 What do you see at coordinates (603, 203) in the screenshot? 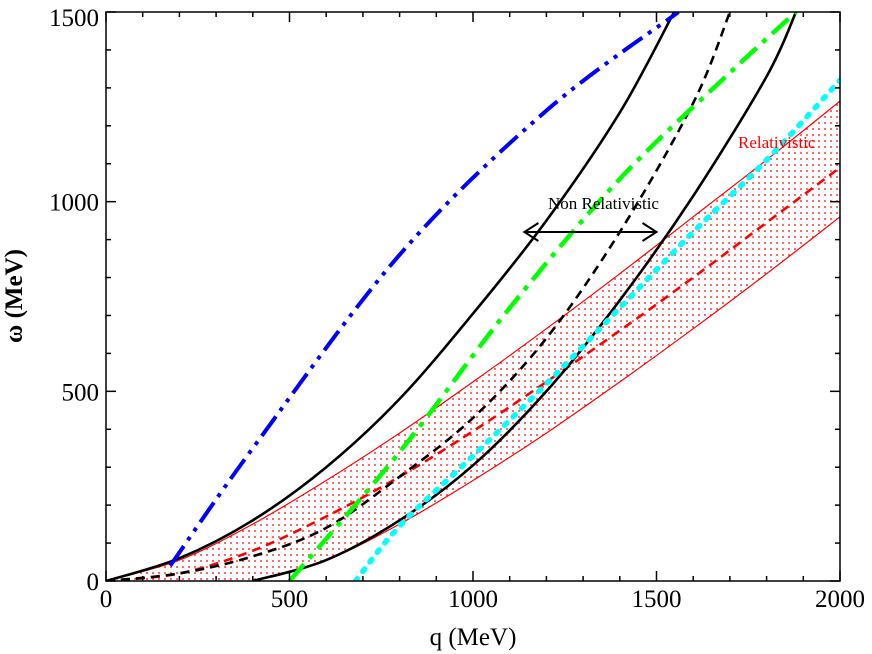
I see `annotation-non-relativistic: Non Relativistic` at bounding box center [603, 203].